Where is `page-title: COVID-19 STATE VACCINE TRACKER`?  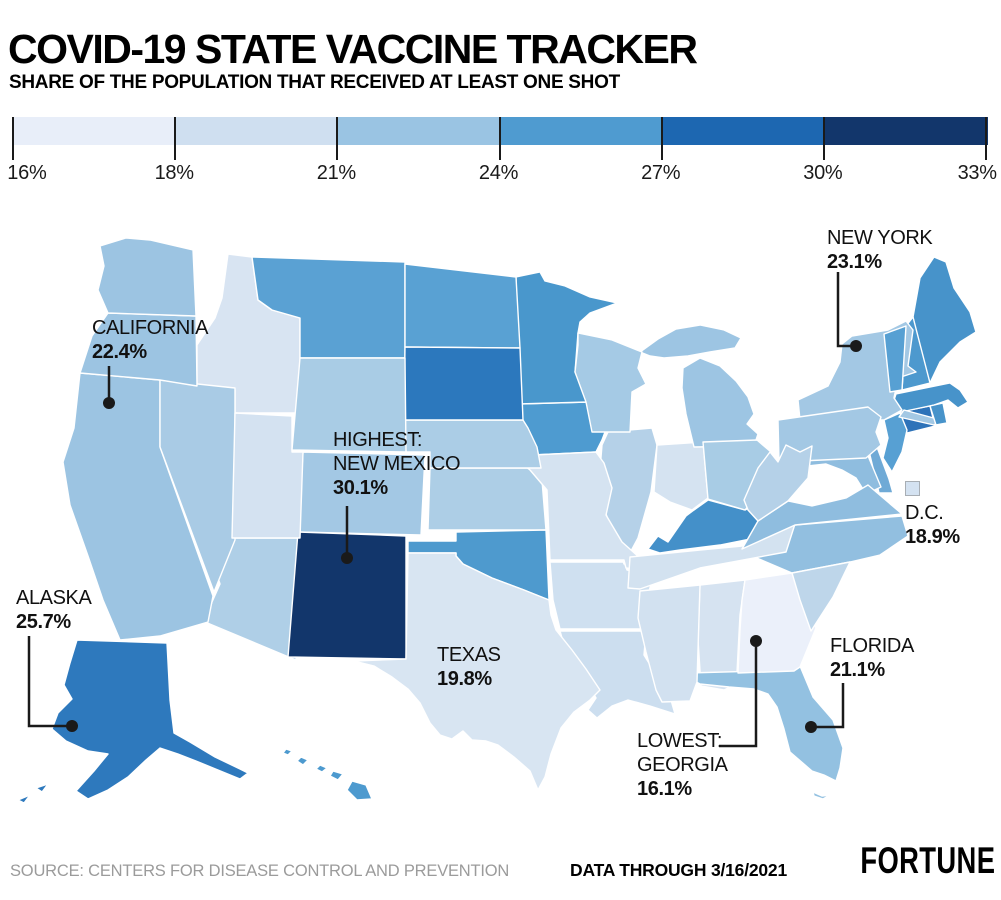 page-title: COVID-19 STATE VACCINE TRACKER is located at coordinates (353, 49).